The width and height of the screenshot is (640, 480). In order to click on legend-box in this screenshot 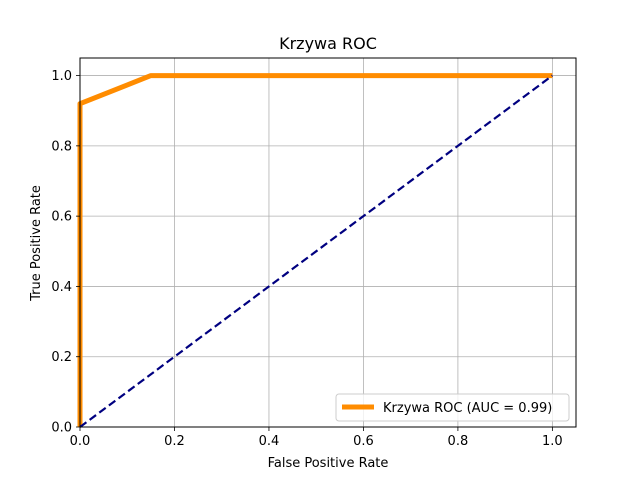, I will do `click(452, 407)`.